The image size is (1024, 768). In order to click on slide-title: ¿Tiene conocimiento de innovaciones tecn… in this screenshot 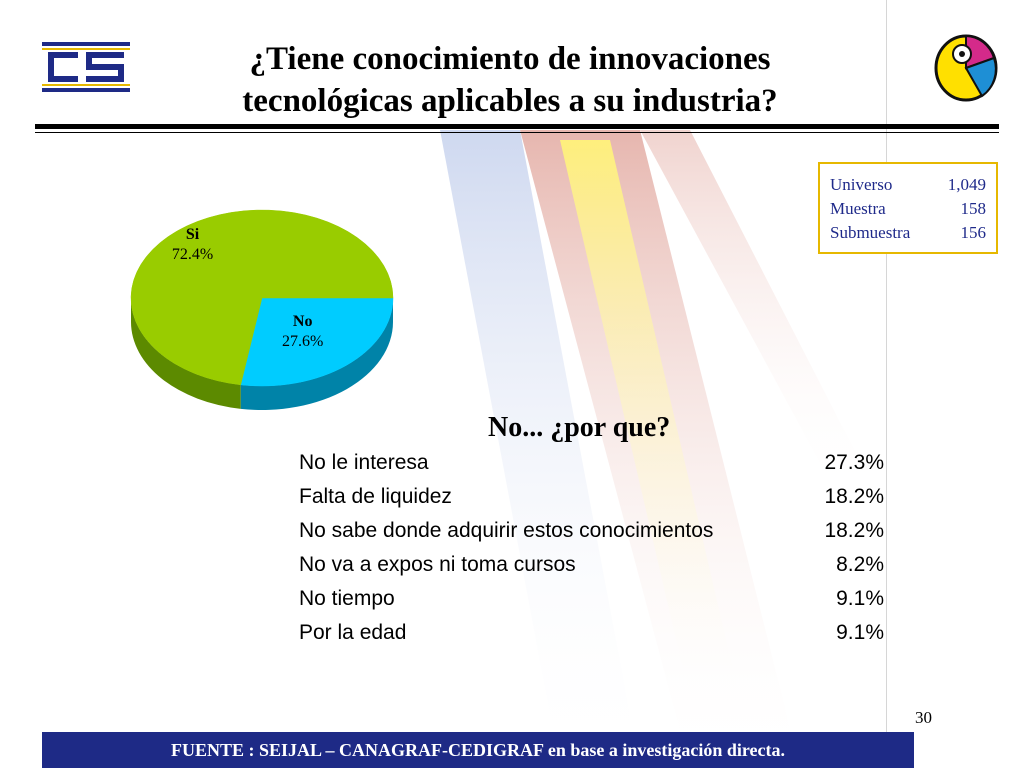, I will do `click(510, 80)`.